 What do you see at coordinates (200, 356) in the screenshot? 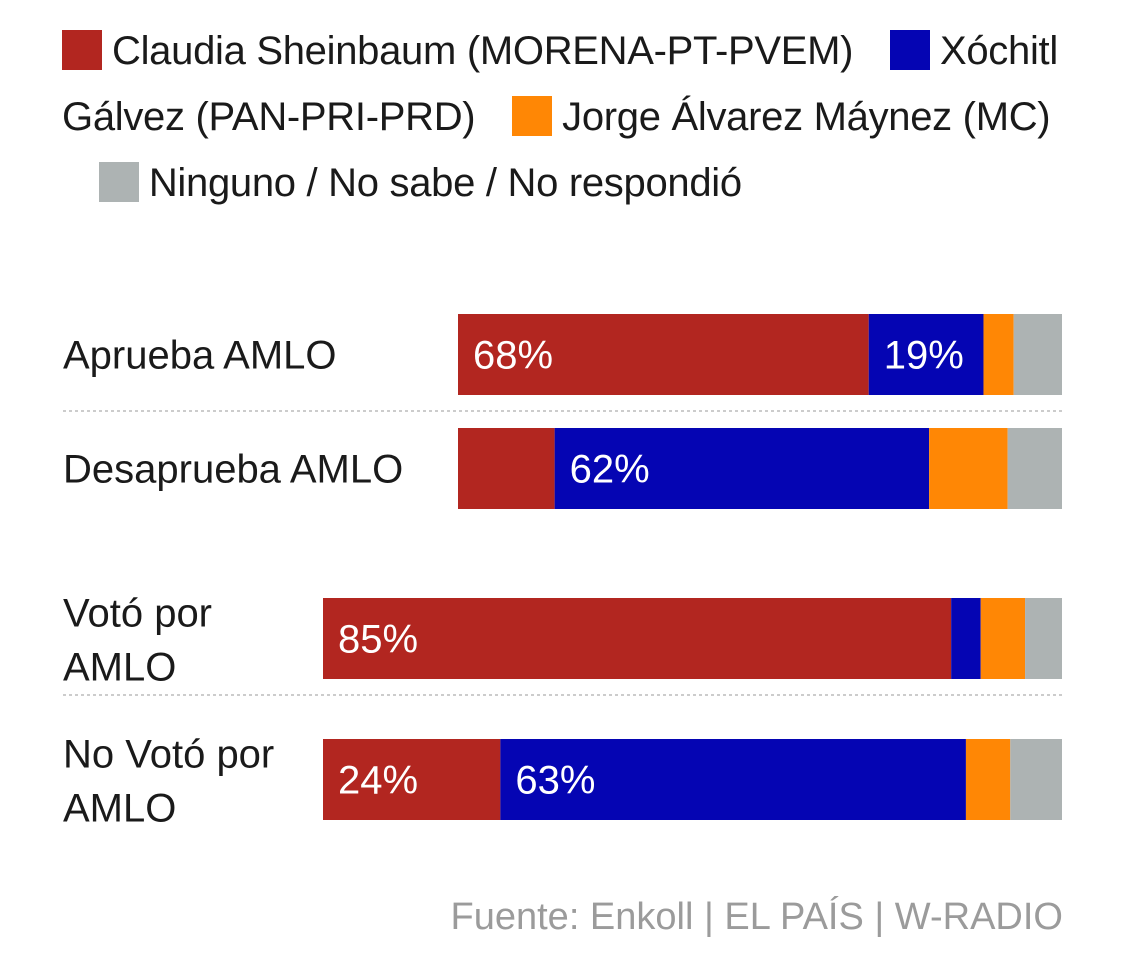
I see `row-label-aprueba-amlo: Aprueba AMLO` at bounding box center [200, 356].